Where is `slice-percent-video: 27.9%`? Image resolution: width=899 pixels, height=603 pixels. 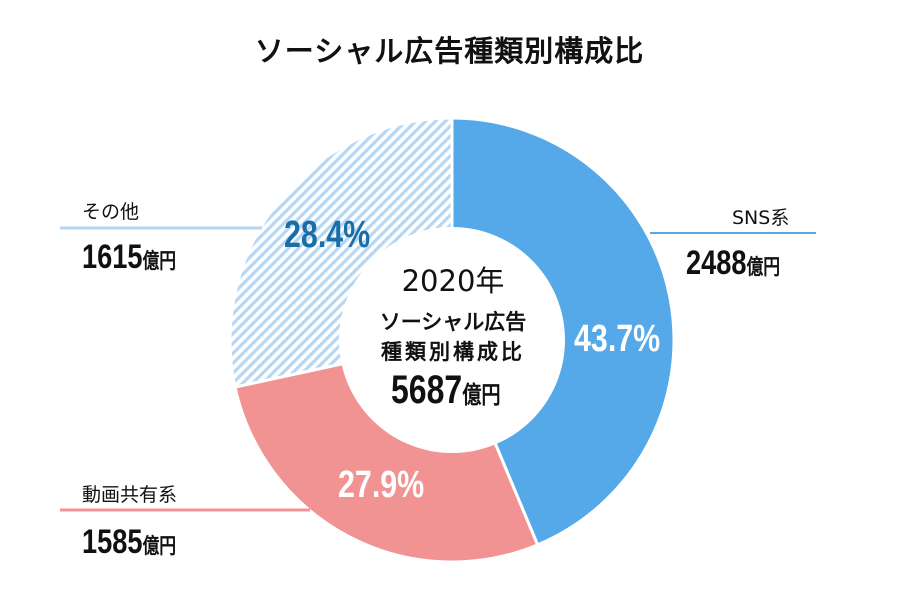
slice-percent-video: 27.9% is located at coordinates (381, 485).